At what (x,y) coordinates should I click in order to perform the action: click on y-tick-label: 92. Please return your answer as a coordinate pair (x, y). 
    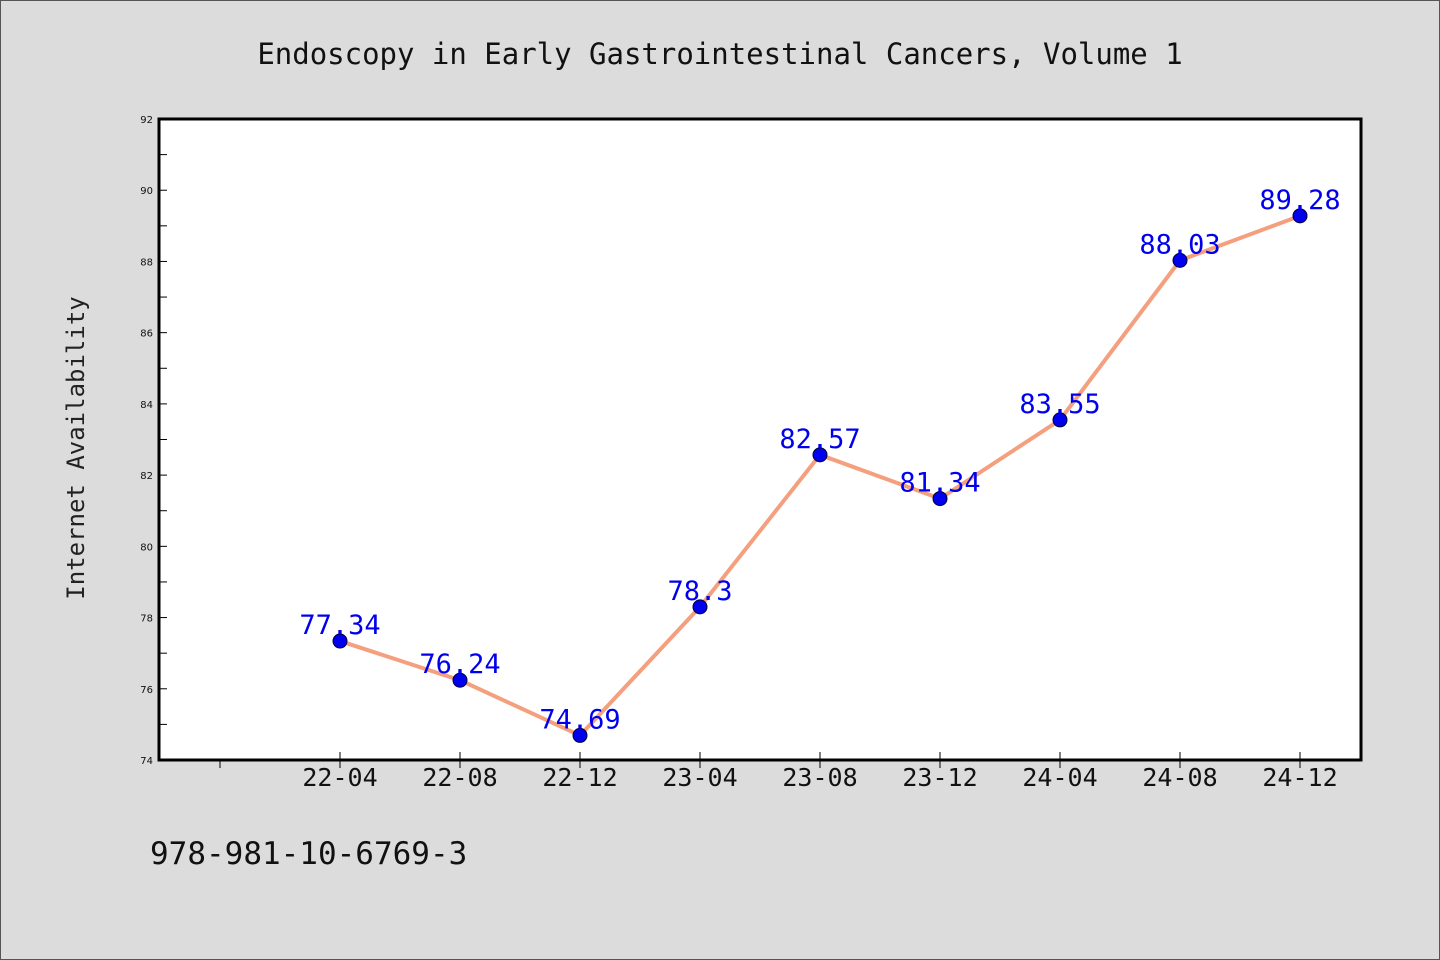
    Looking at the image, I should click on (146, 120).